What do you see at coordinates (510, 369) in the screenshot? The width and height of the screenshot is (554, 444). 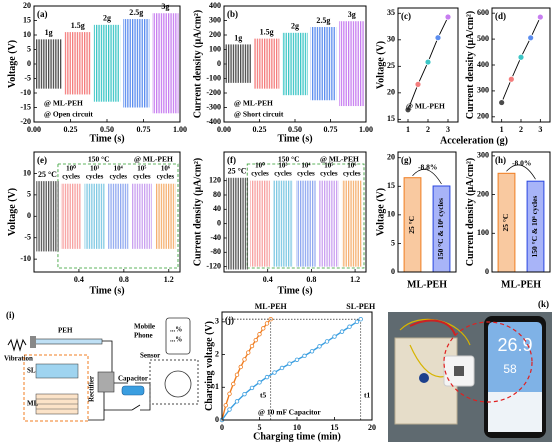 I see `humidity-reading: 58` at bounding box center [510, 369].